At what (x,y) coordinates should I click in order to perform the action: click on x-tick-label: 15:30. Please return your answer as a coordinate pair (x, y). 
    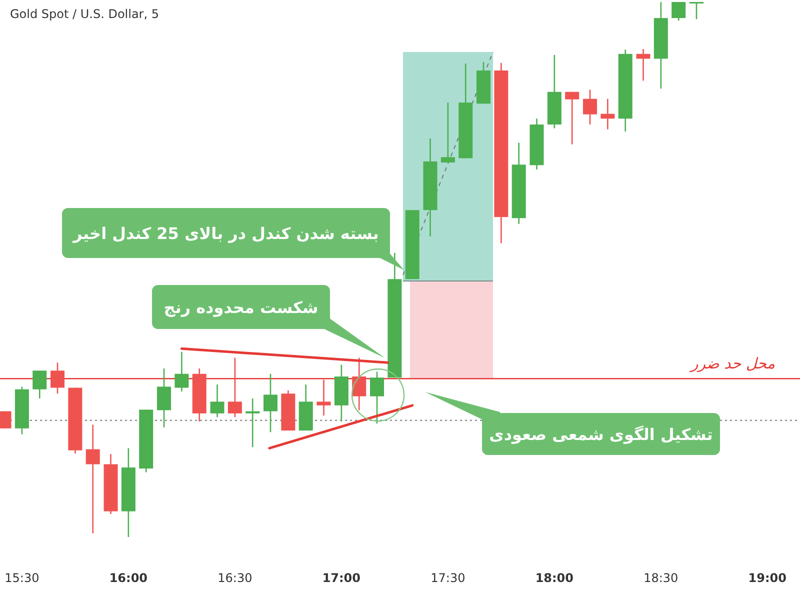
    Looking at the image, I should click on (22, 578).